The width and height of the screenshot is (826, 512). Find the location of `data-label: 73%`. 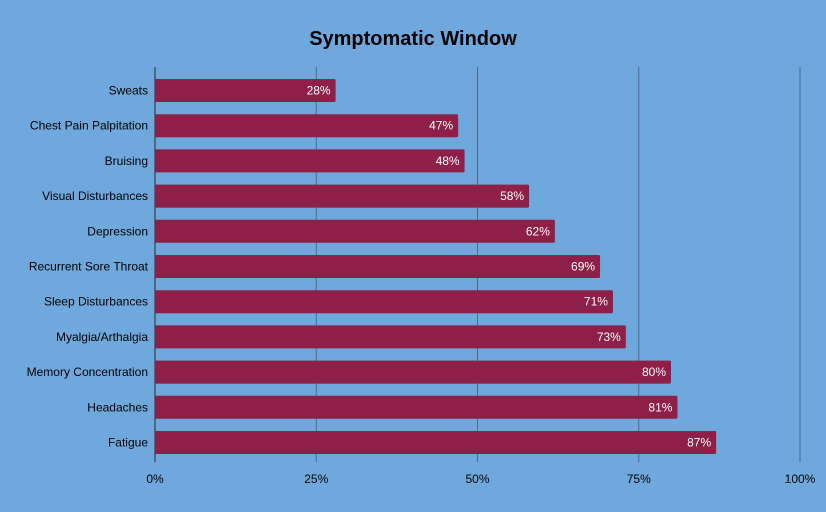

data-label: 73% is located at coordinates (609, 337).